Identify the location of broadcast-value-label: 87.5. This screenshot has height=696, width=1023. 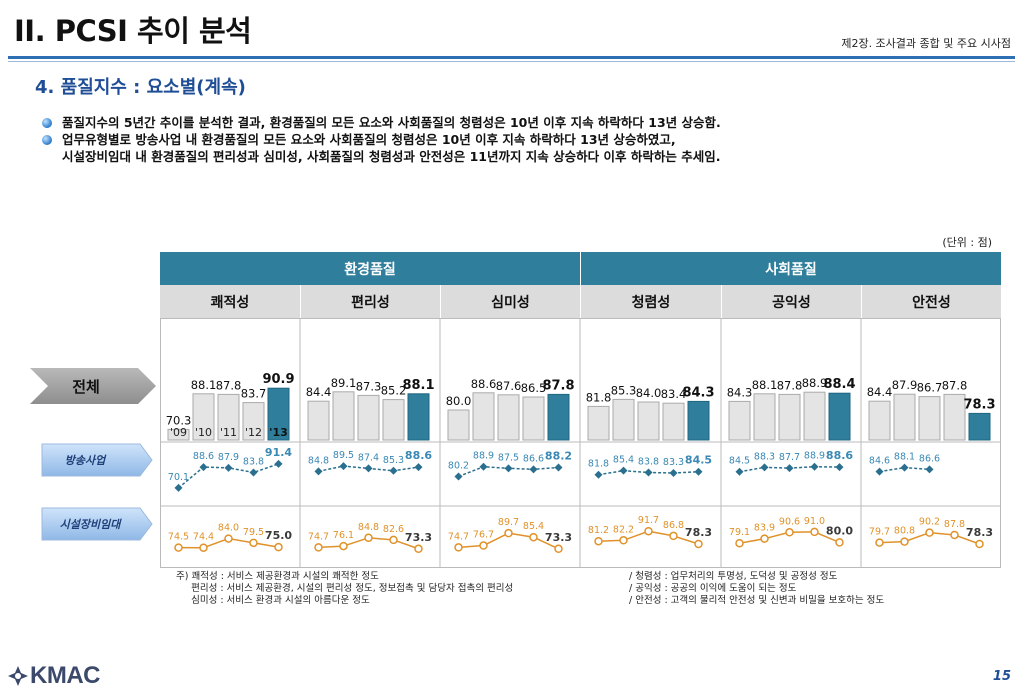
(508, 457).